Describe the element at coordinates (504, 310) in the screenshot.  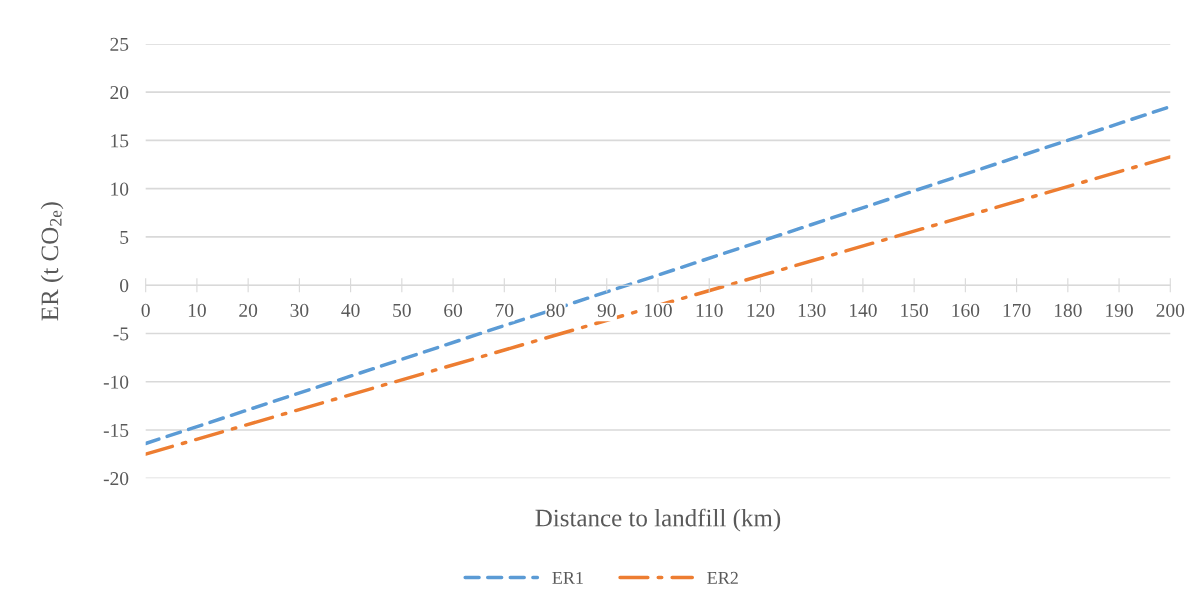
I see `x-tick-label: 70` at that location.